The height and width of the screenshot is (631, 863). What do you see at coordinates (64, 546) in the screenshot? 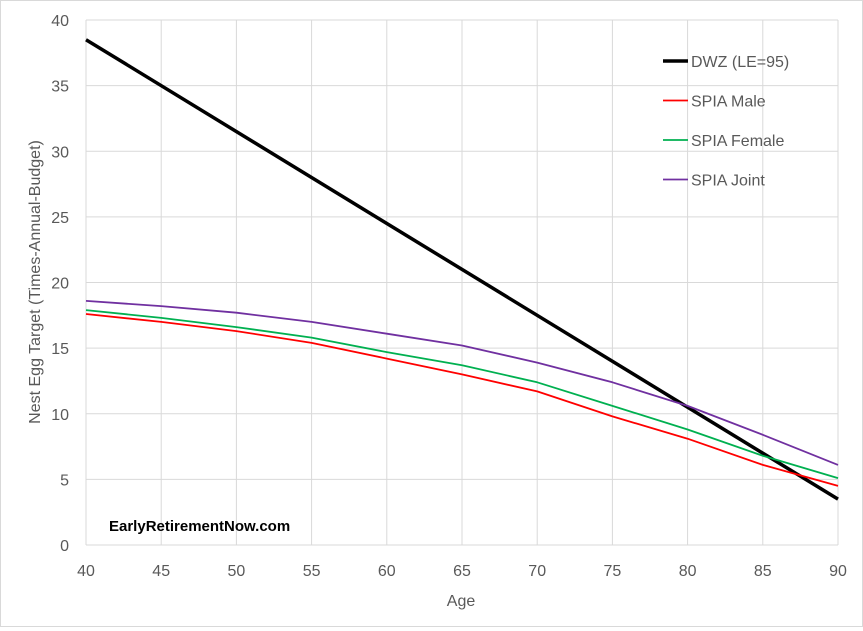
I see `y-tick-label: 0` at bounding box center [64, 546].